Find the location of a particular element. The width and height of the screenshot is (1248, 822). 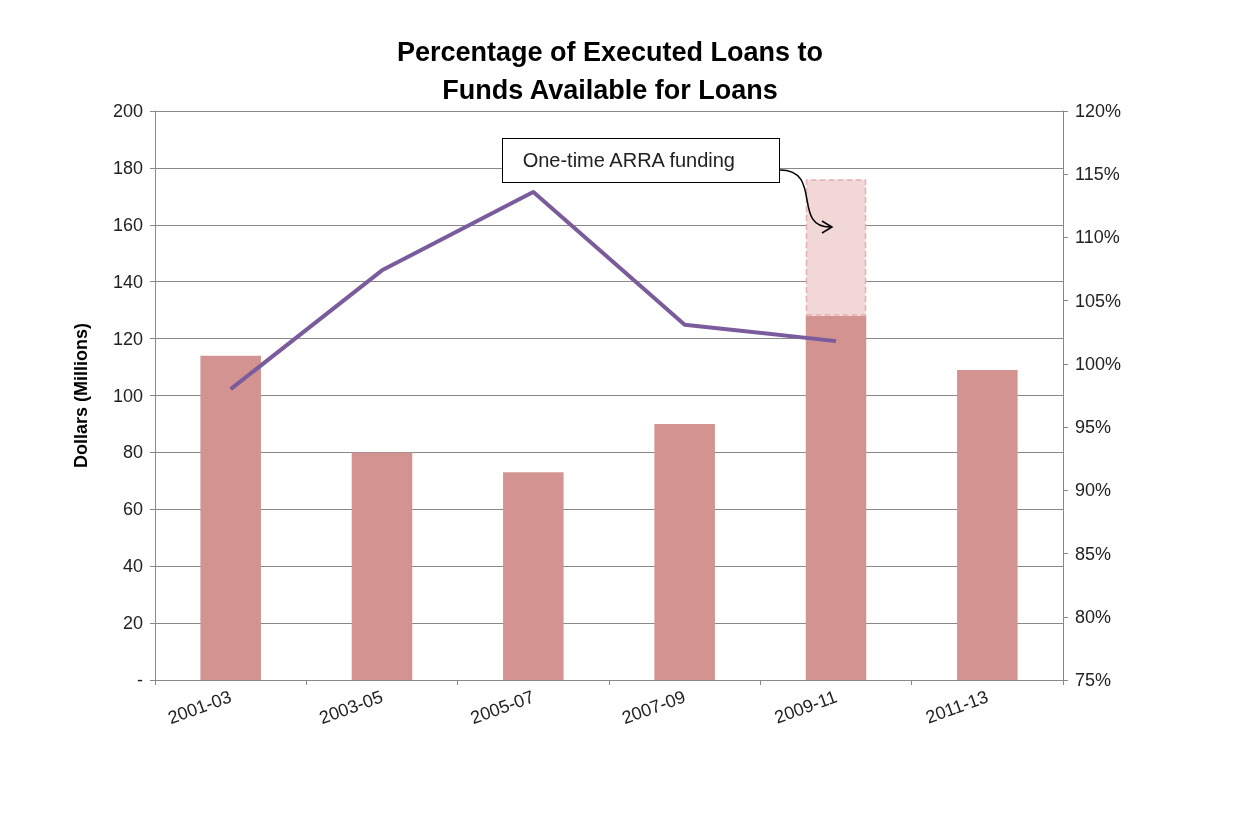

callout-box: One-time ARRA funding is located at coordinates (640, 161).